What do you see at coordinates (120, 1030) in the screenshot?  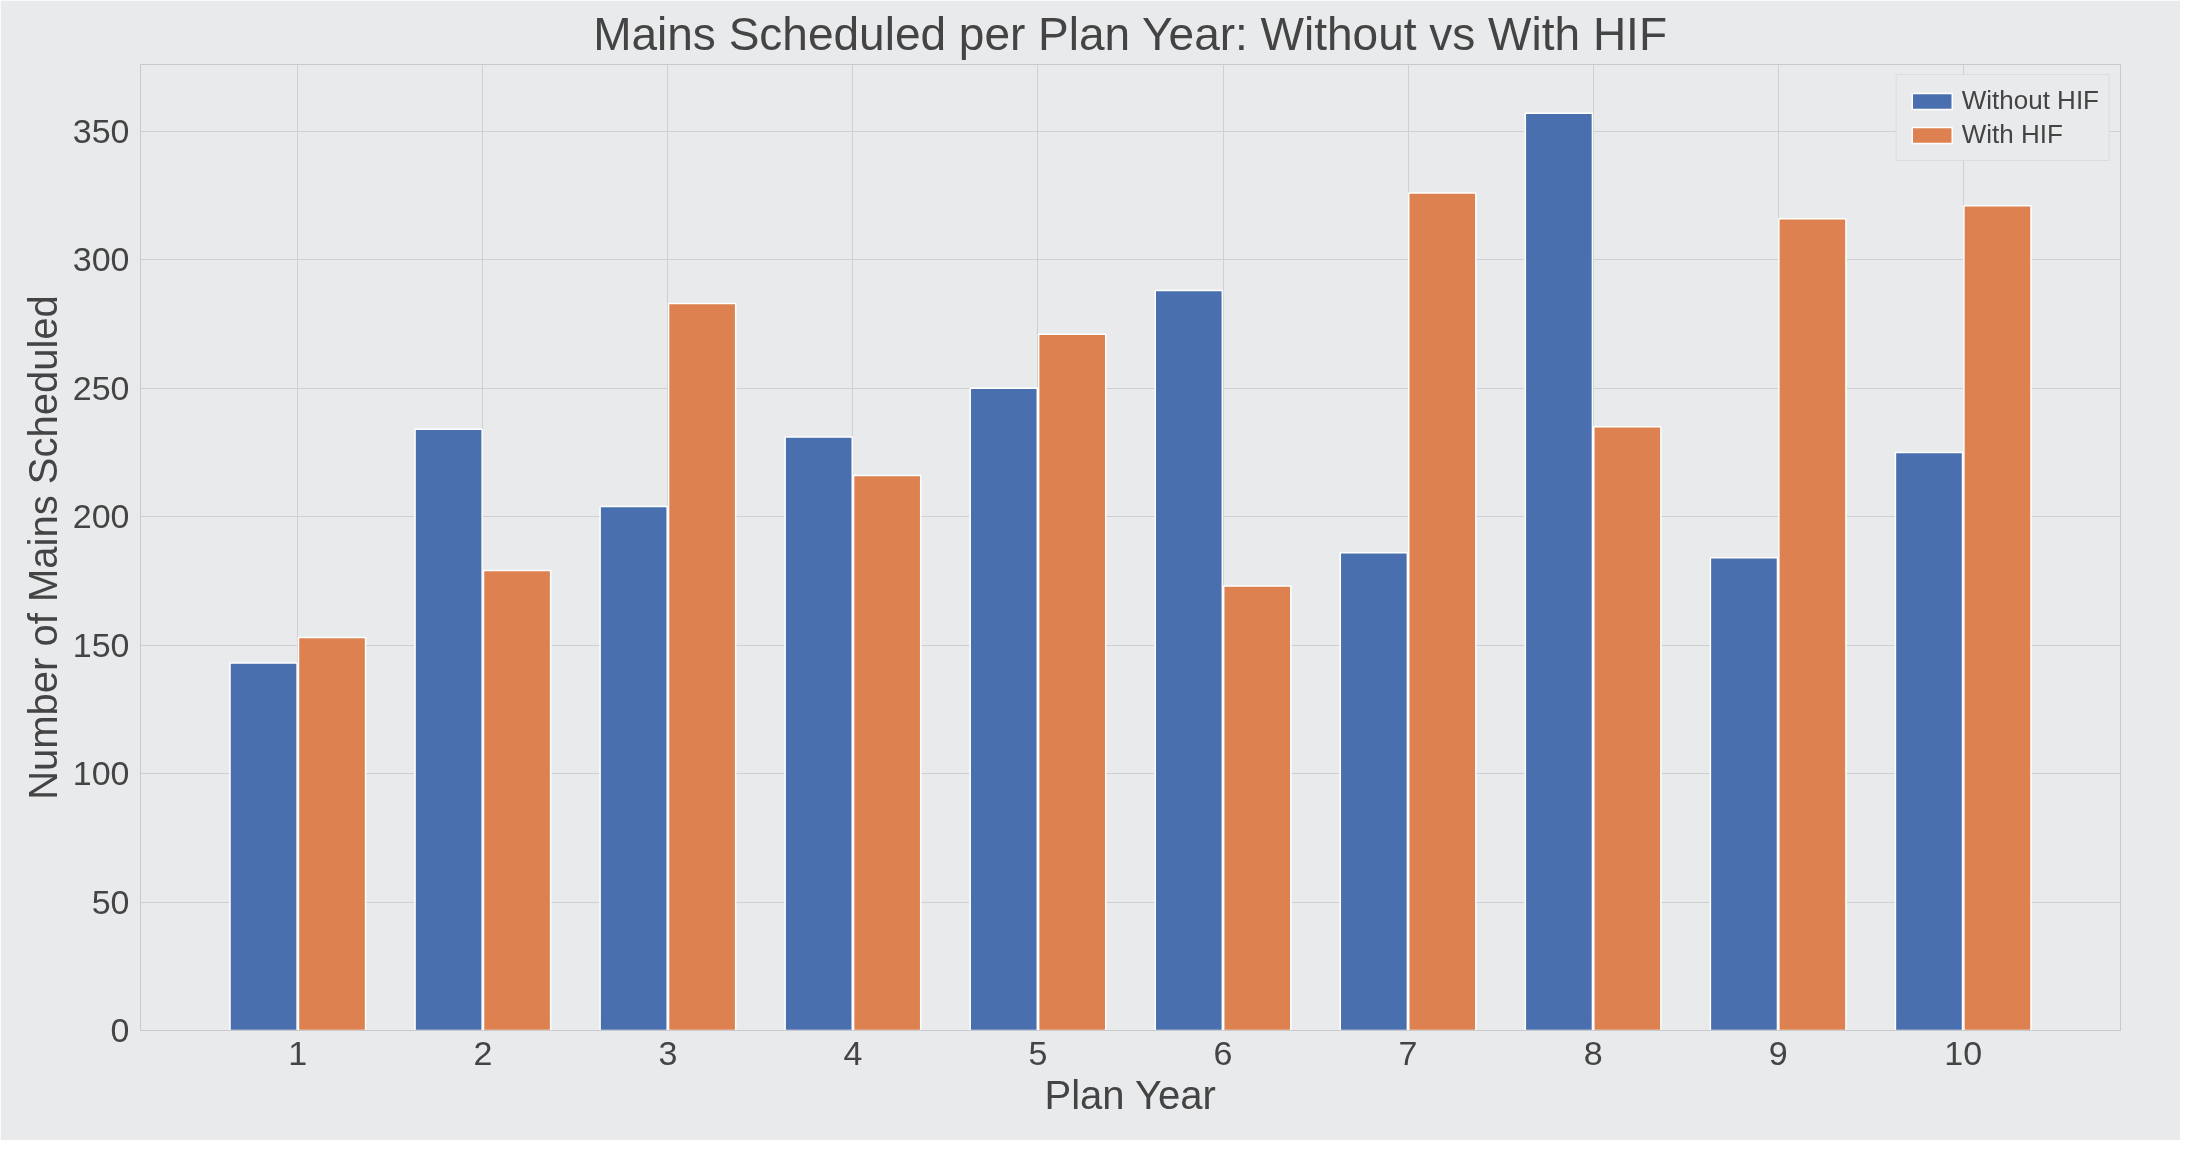 I see `y-tick-label: 0` at bounding box center [120, 1030].